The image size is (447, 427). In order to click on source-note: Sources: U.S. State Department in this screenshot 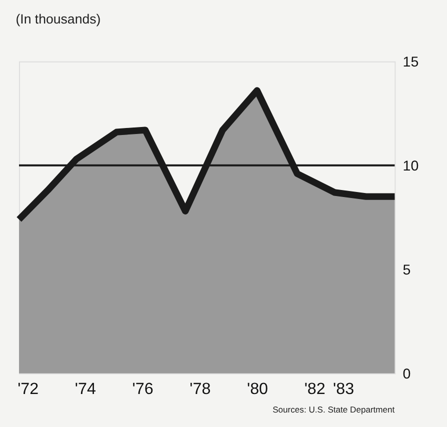, I will do `click(334, 409)`.